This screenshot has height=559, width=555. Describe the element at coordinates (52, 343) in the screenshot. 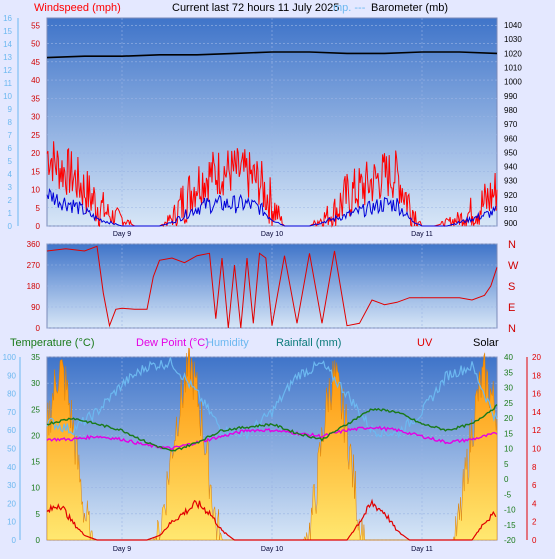

I see `temperature-legend: Temperature (°C)` at that location.